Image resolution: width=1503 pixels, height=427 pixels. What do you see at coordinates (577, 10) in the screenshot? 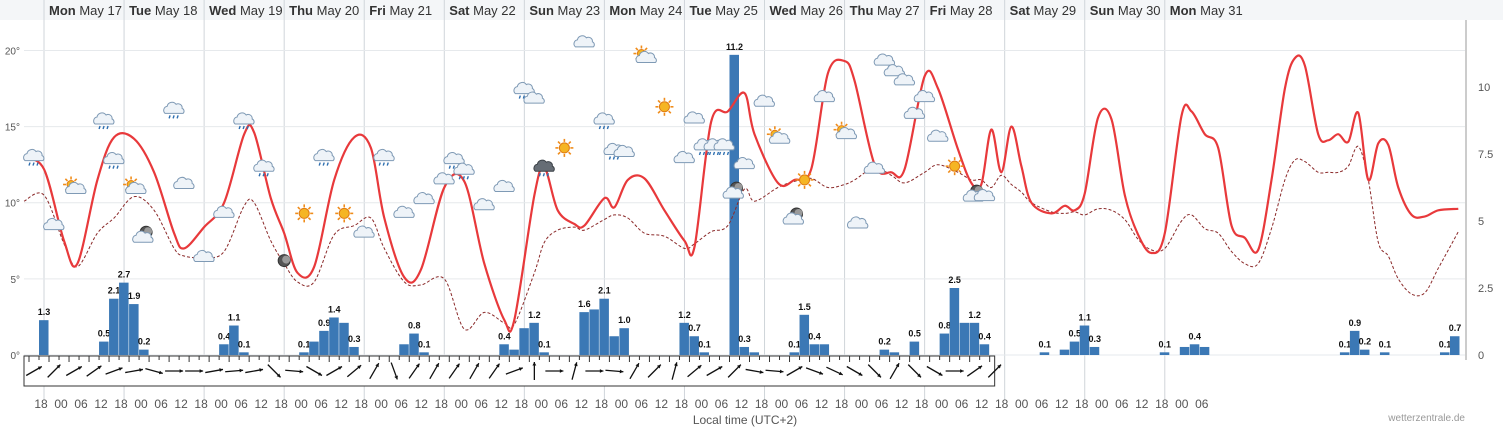
I see `day-header-date: May 23` at bounding box center [577, 10].